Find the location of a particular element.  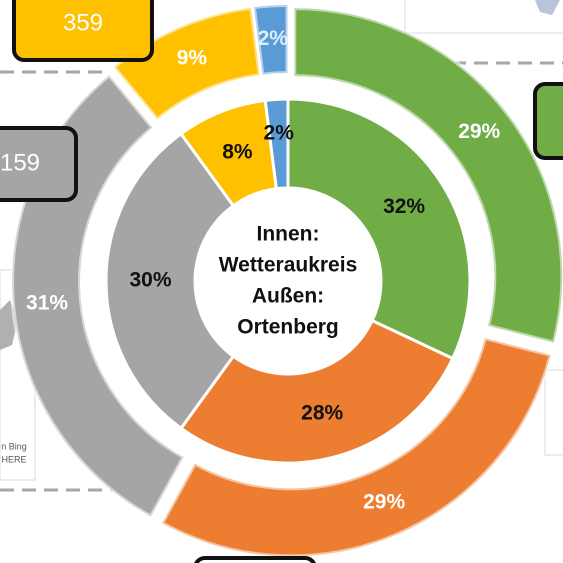

data-label: 30% is located at coordinates (150, 280).